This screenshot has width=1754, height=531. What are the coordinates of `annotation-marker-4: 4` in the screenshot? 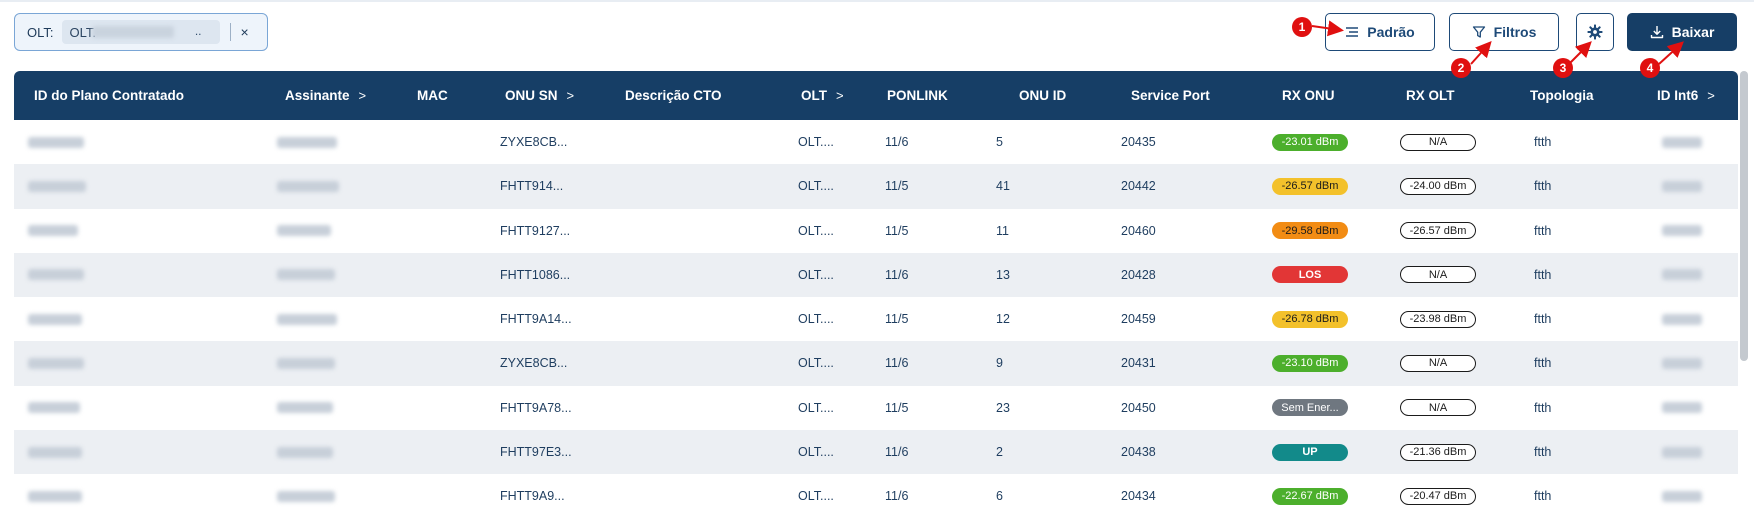 It's located at (1650, 68).